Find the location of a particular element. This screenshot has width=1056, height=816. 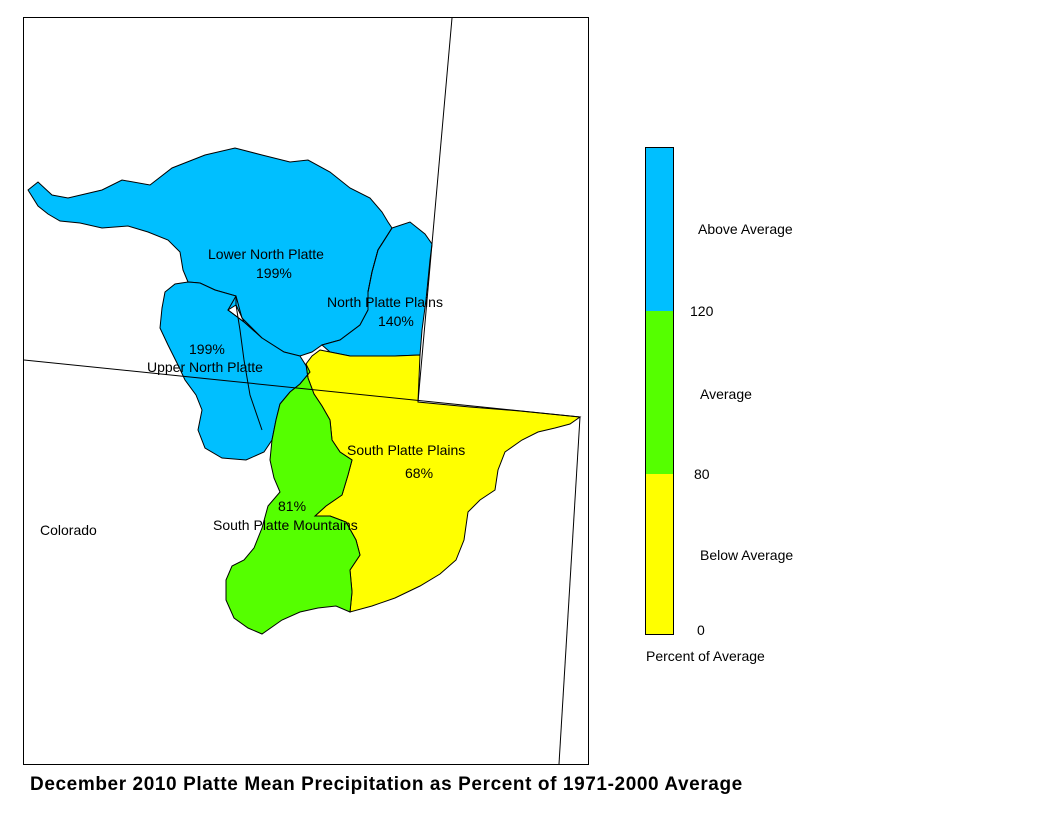

basin-value-south-platte-plains: 68% is located at coordinates (419, 473).